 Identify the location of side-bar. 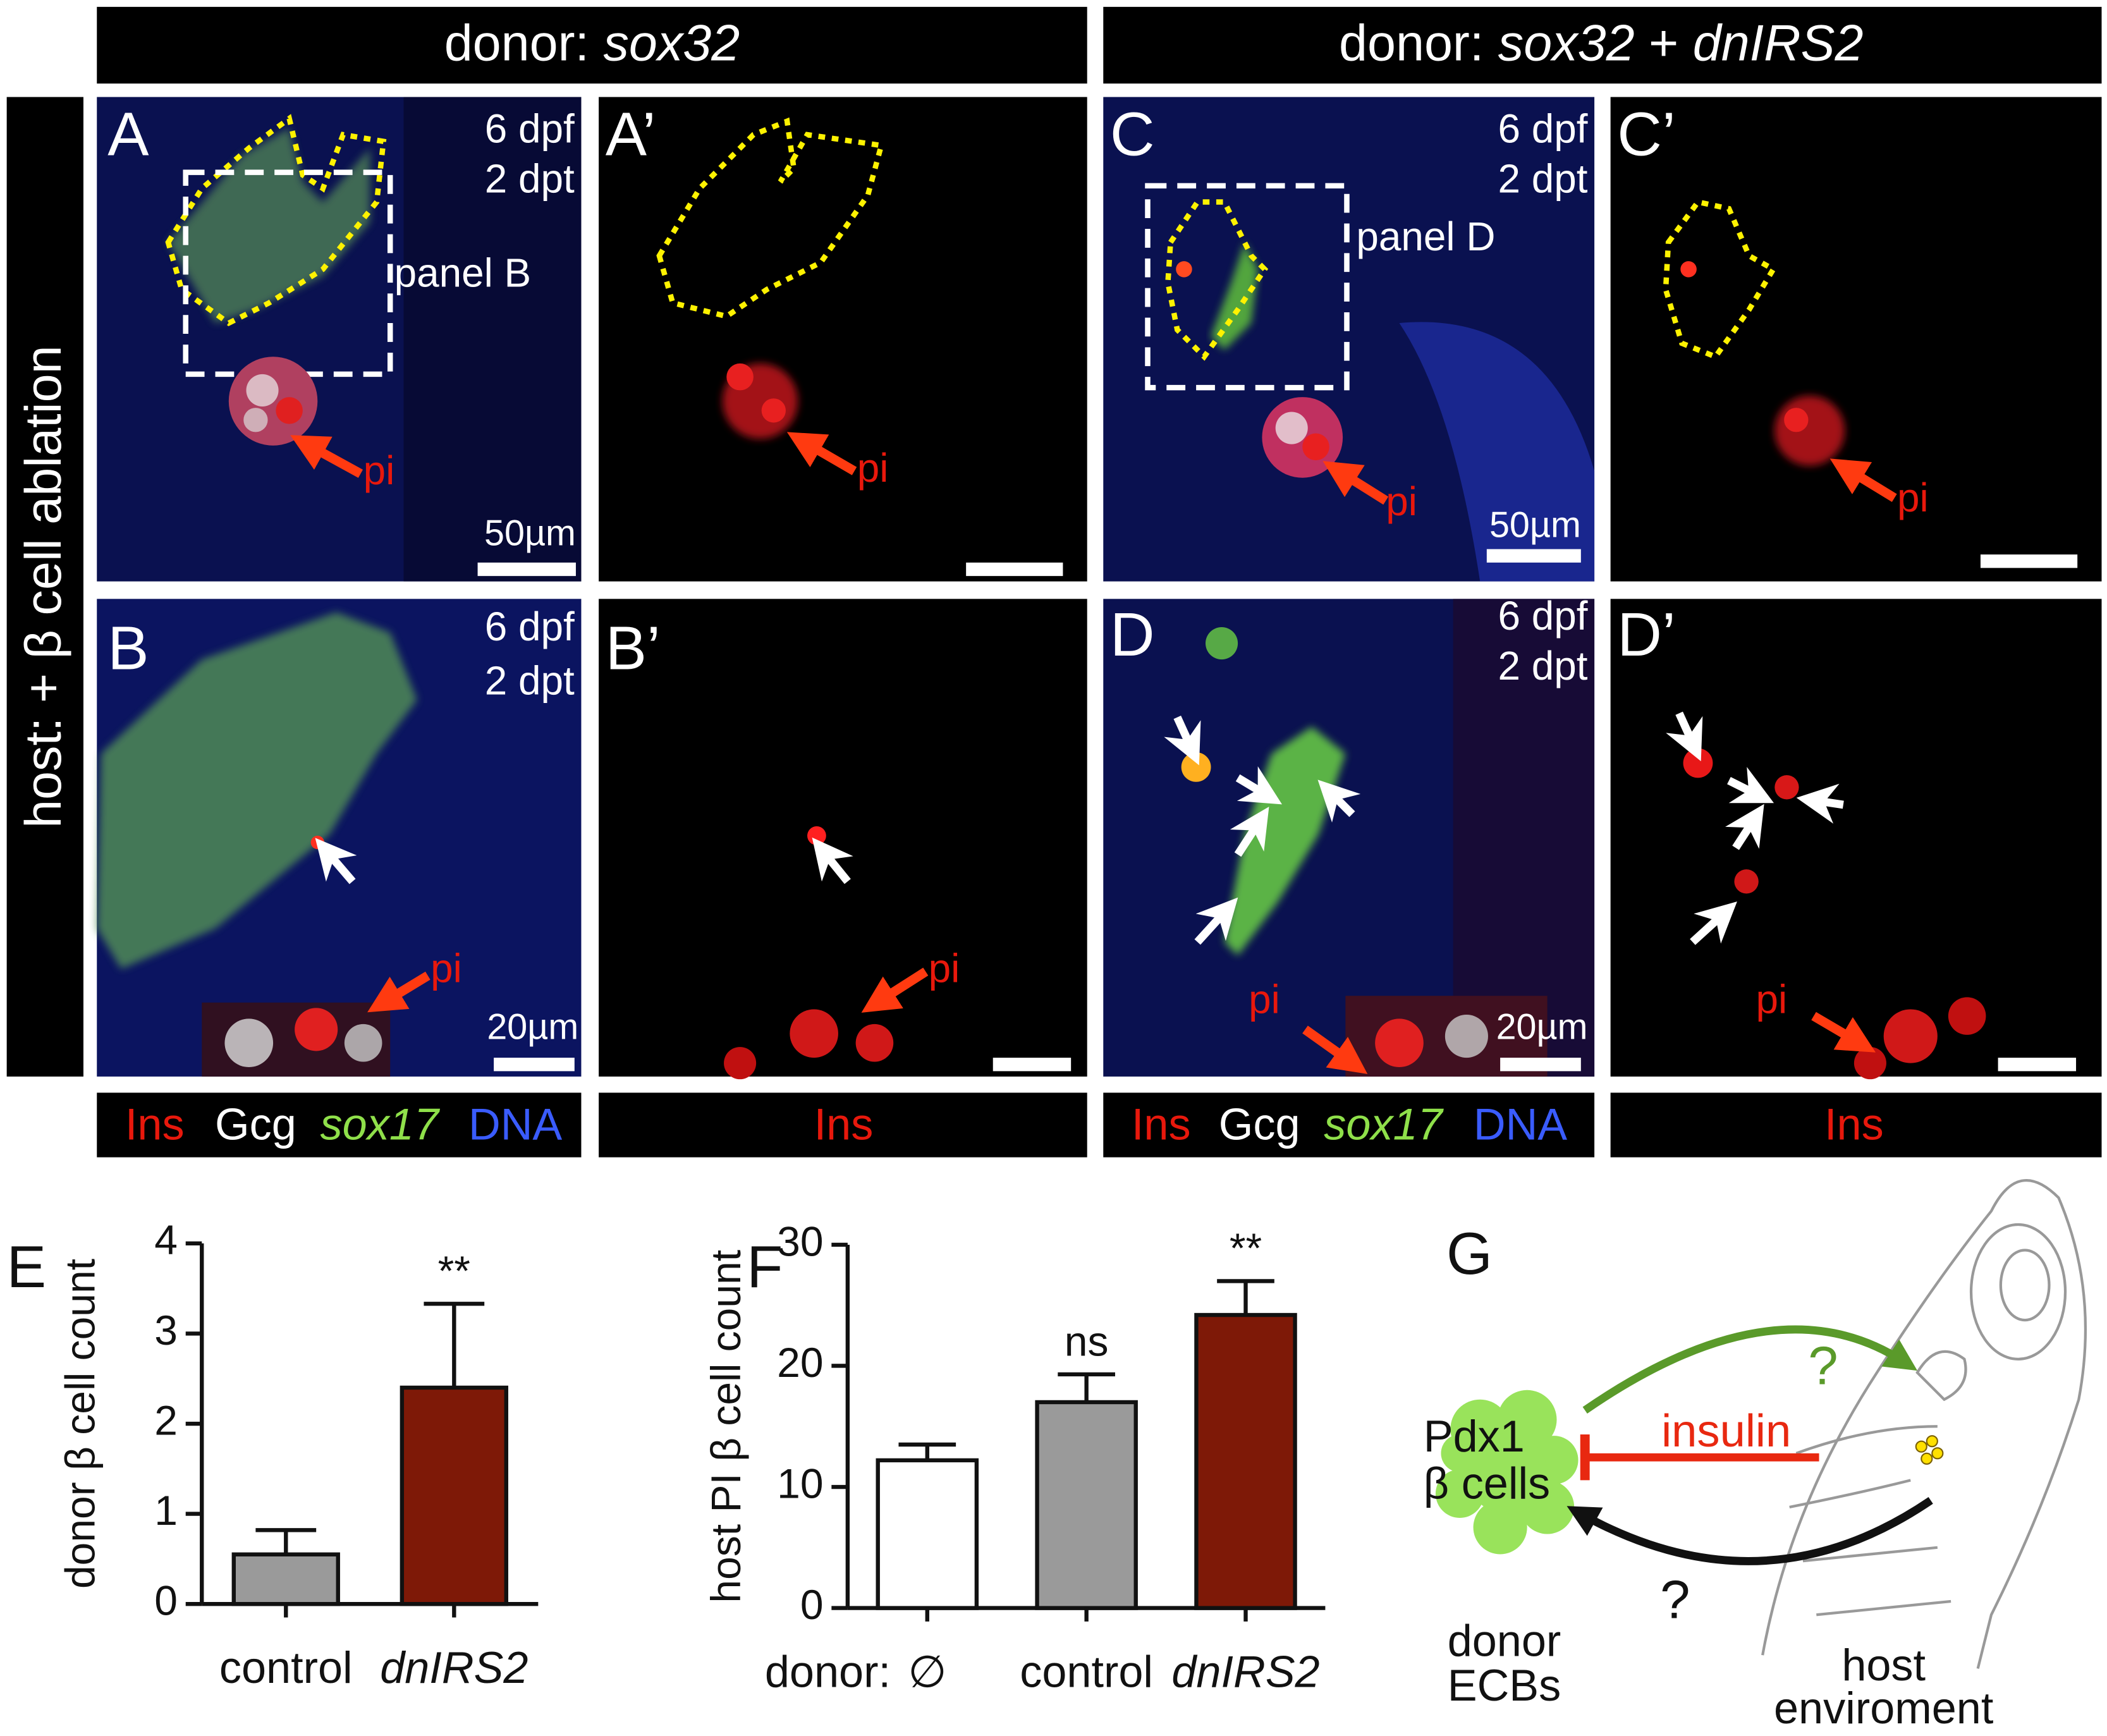
(44, 587).